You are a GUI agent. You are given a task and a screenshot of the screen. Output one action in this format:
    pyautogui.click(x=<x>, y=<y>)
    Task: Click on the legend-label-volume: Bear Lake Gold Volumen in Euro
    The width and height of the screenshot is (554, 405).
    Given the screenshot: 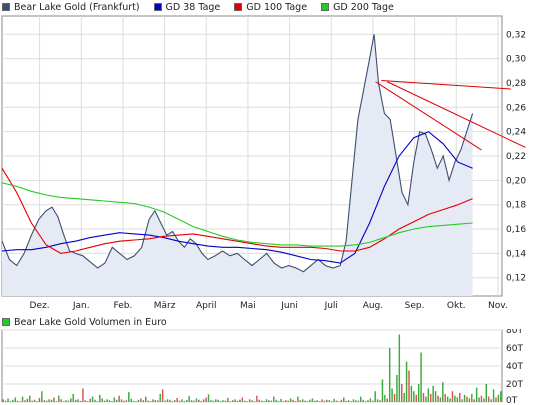 What is the action you would take?
    pyautogui.click(x=90, y=322)
    